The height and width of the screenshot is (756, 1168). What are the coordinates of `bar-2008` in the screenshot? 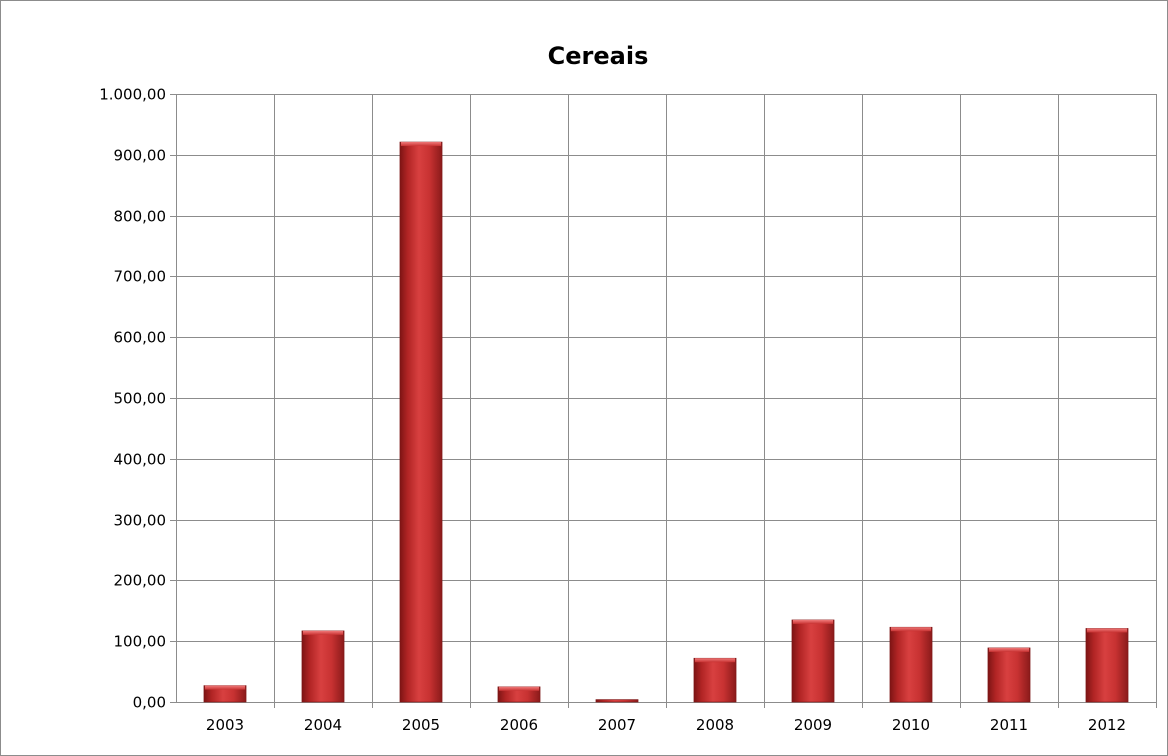 It's located at (715, 680).